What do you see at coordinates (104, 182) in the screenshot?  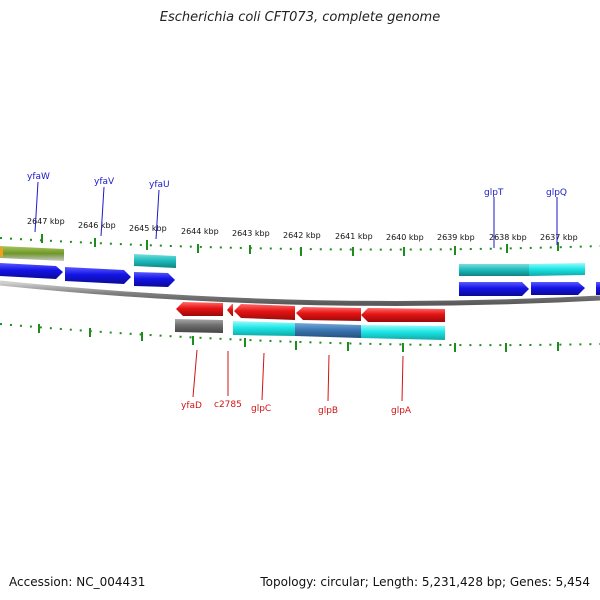 I see `gene-label-yfav: yfaV` at bounding box center [104, 182].